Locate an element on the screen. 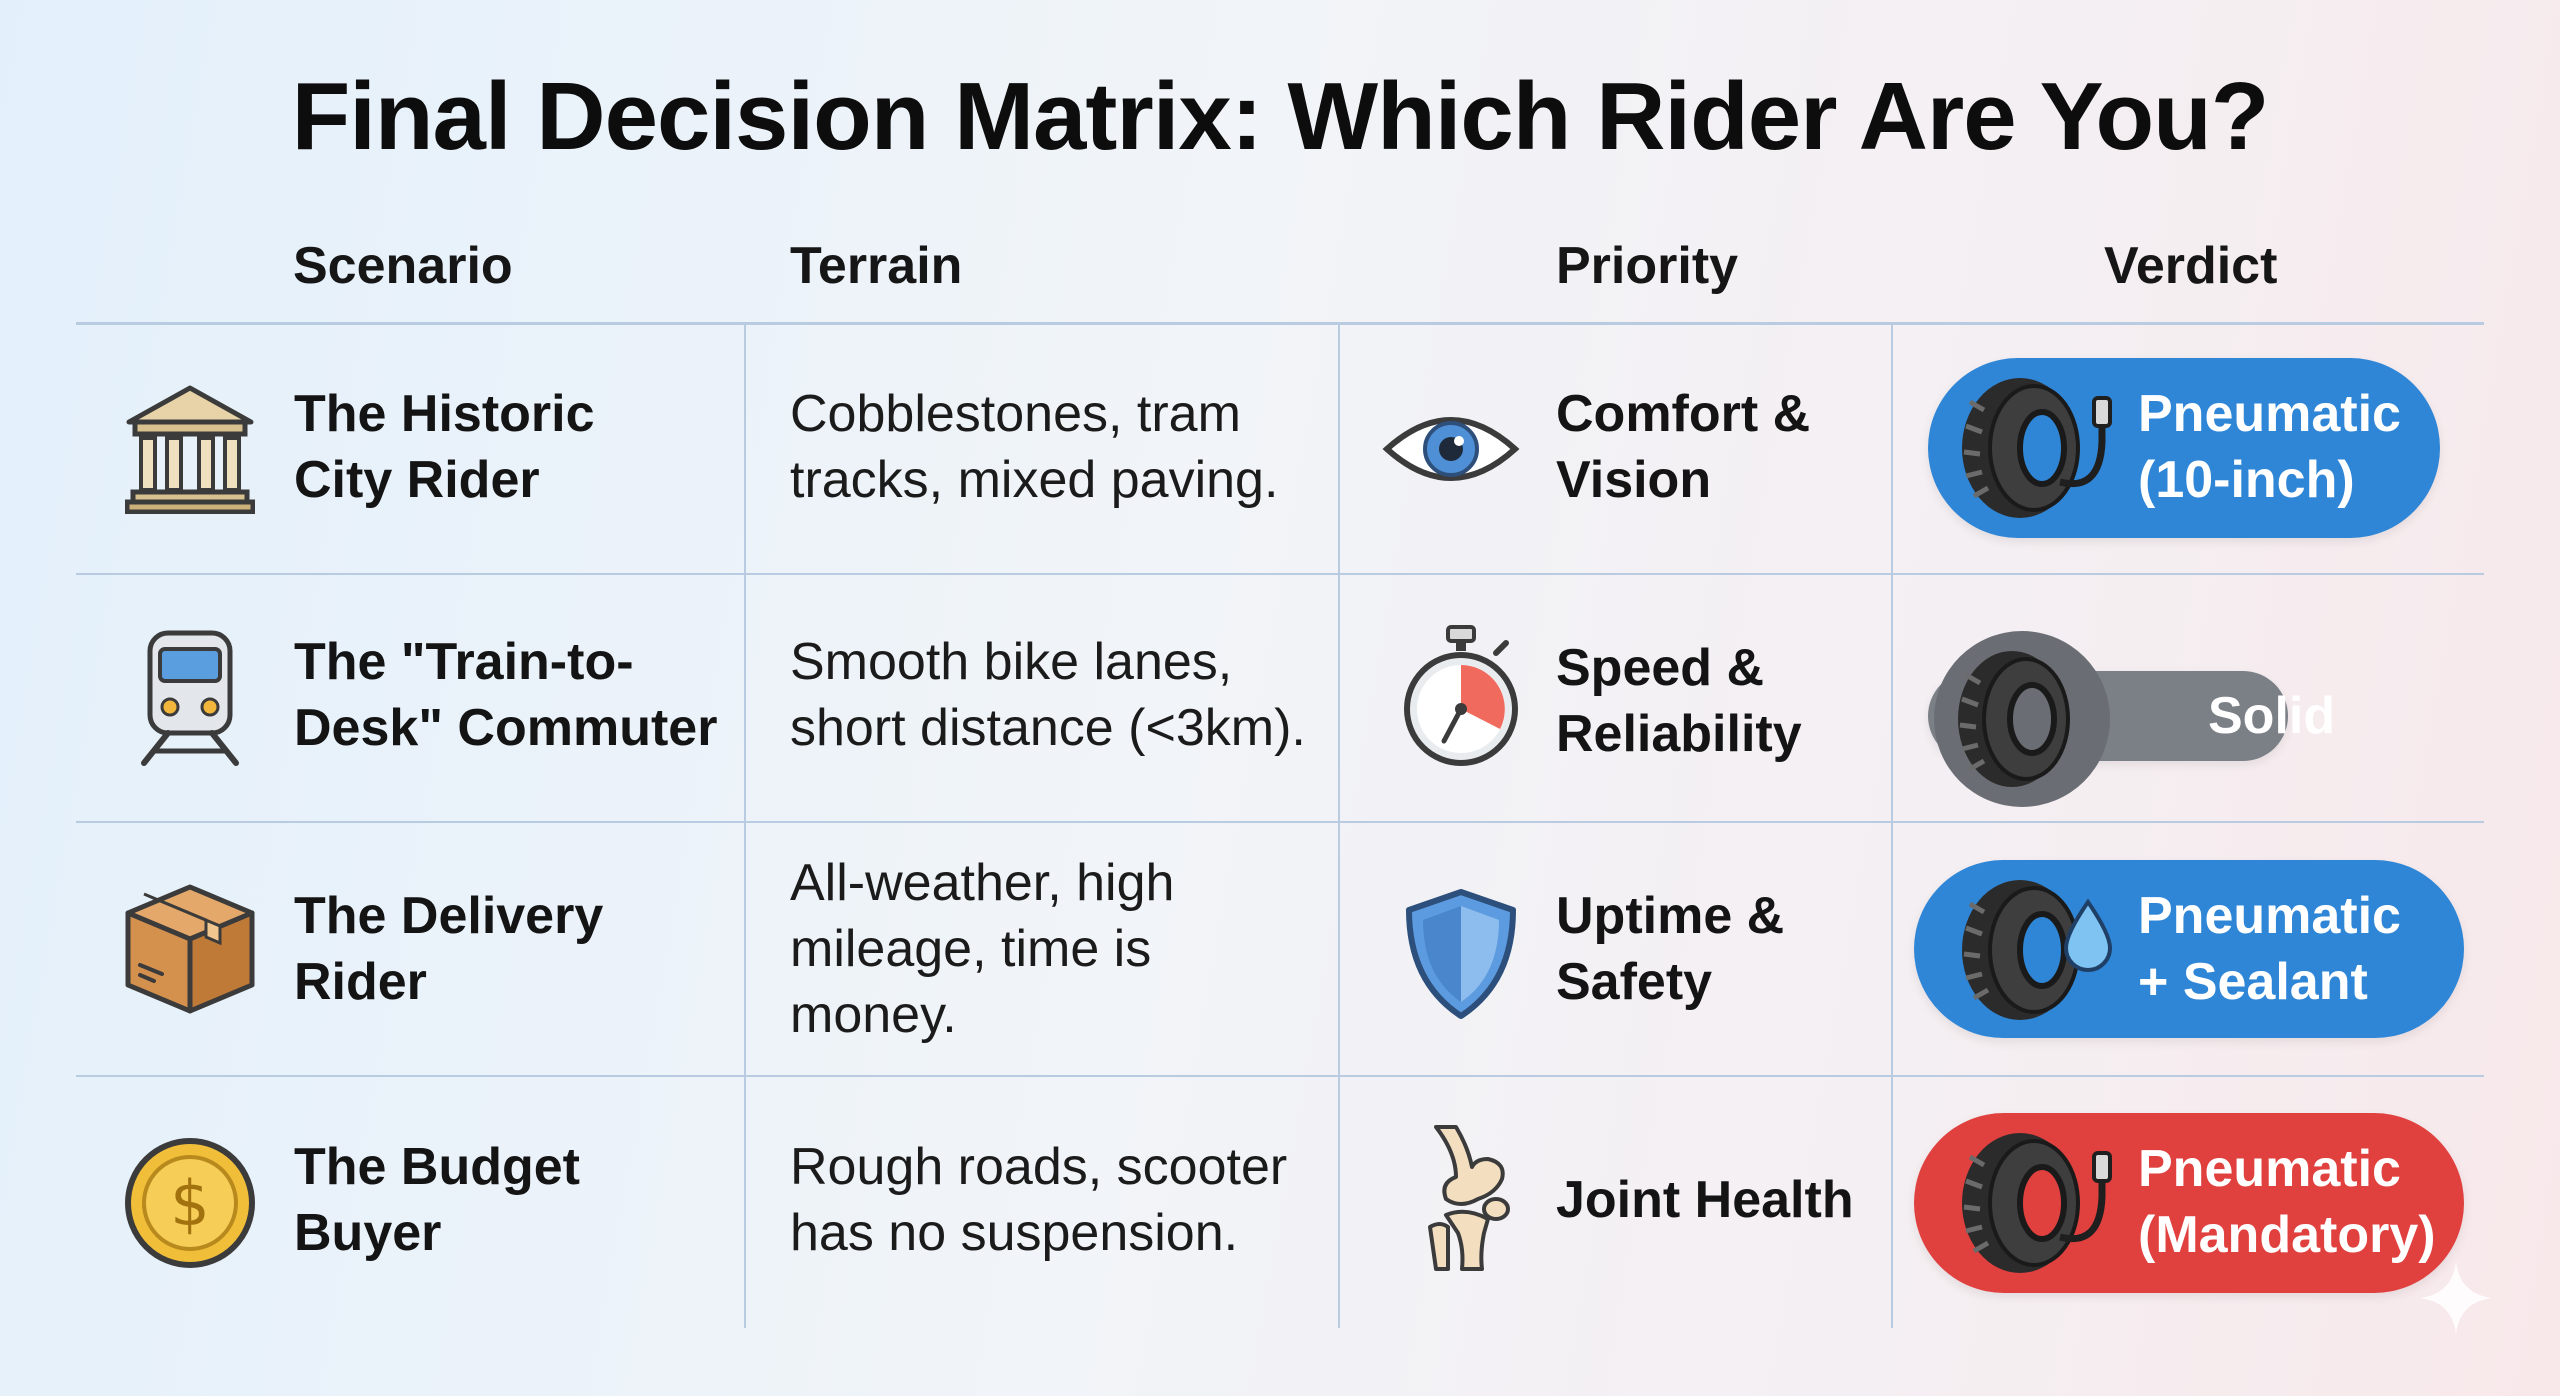 This screenshot has height=1396, width=2560. verdict-badge: Pneumatic (10-inch) is located at coordinates (2184, 448).